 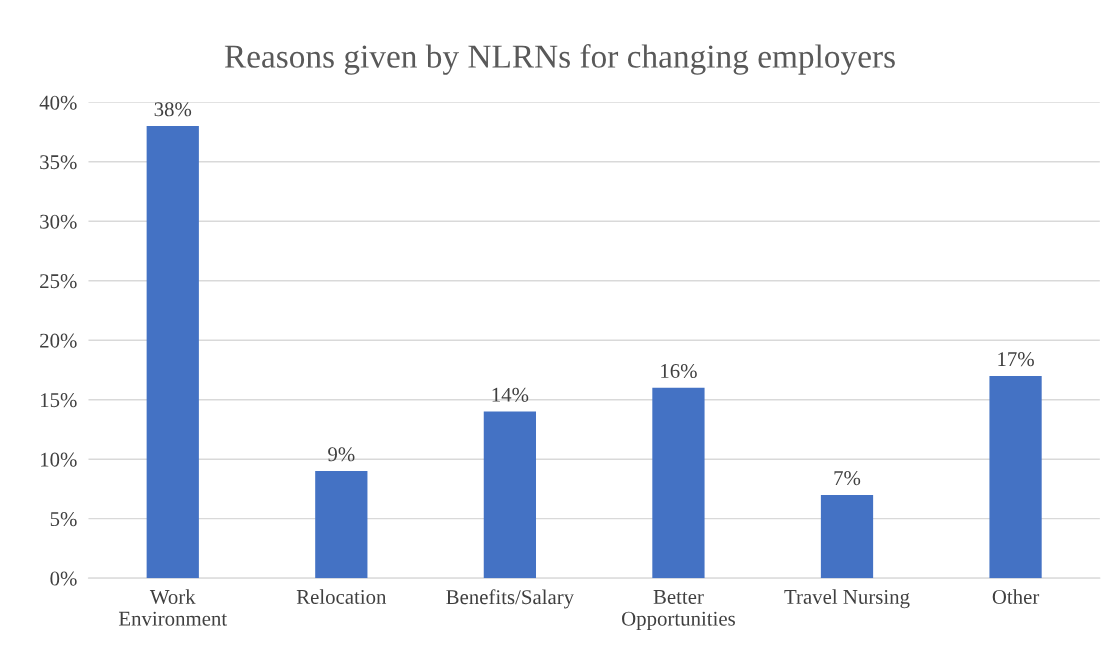 I want to click on x-tick-label: Relocation, so click(x=341, y=596).